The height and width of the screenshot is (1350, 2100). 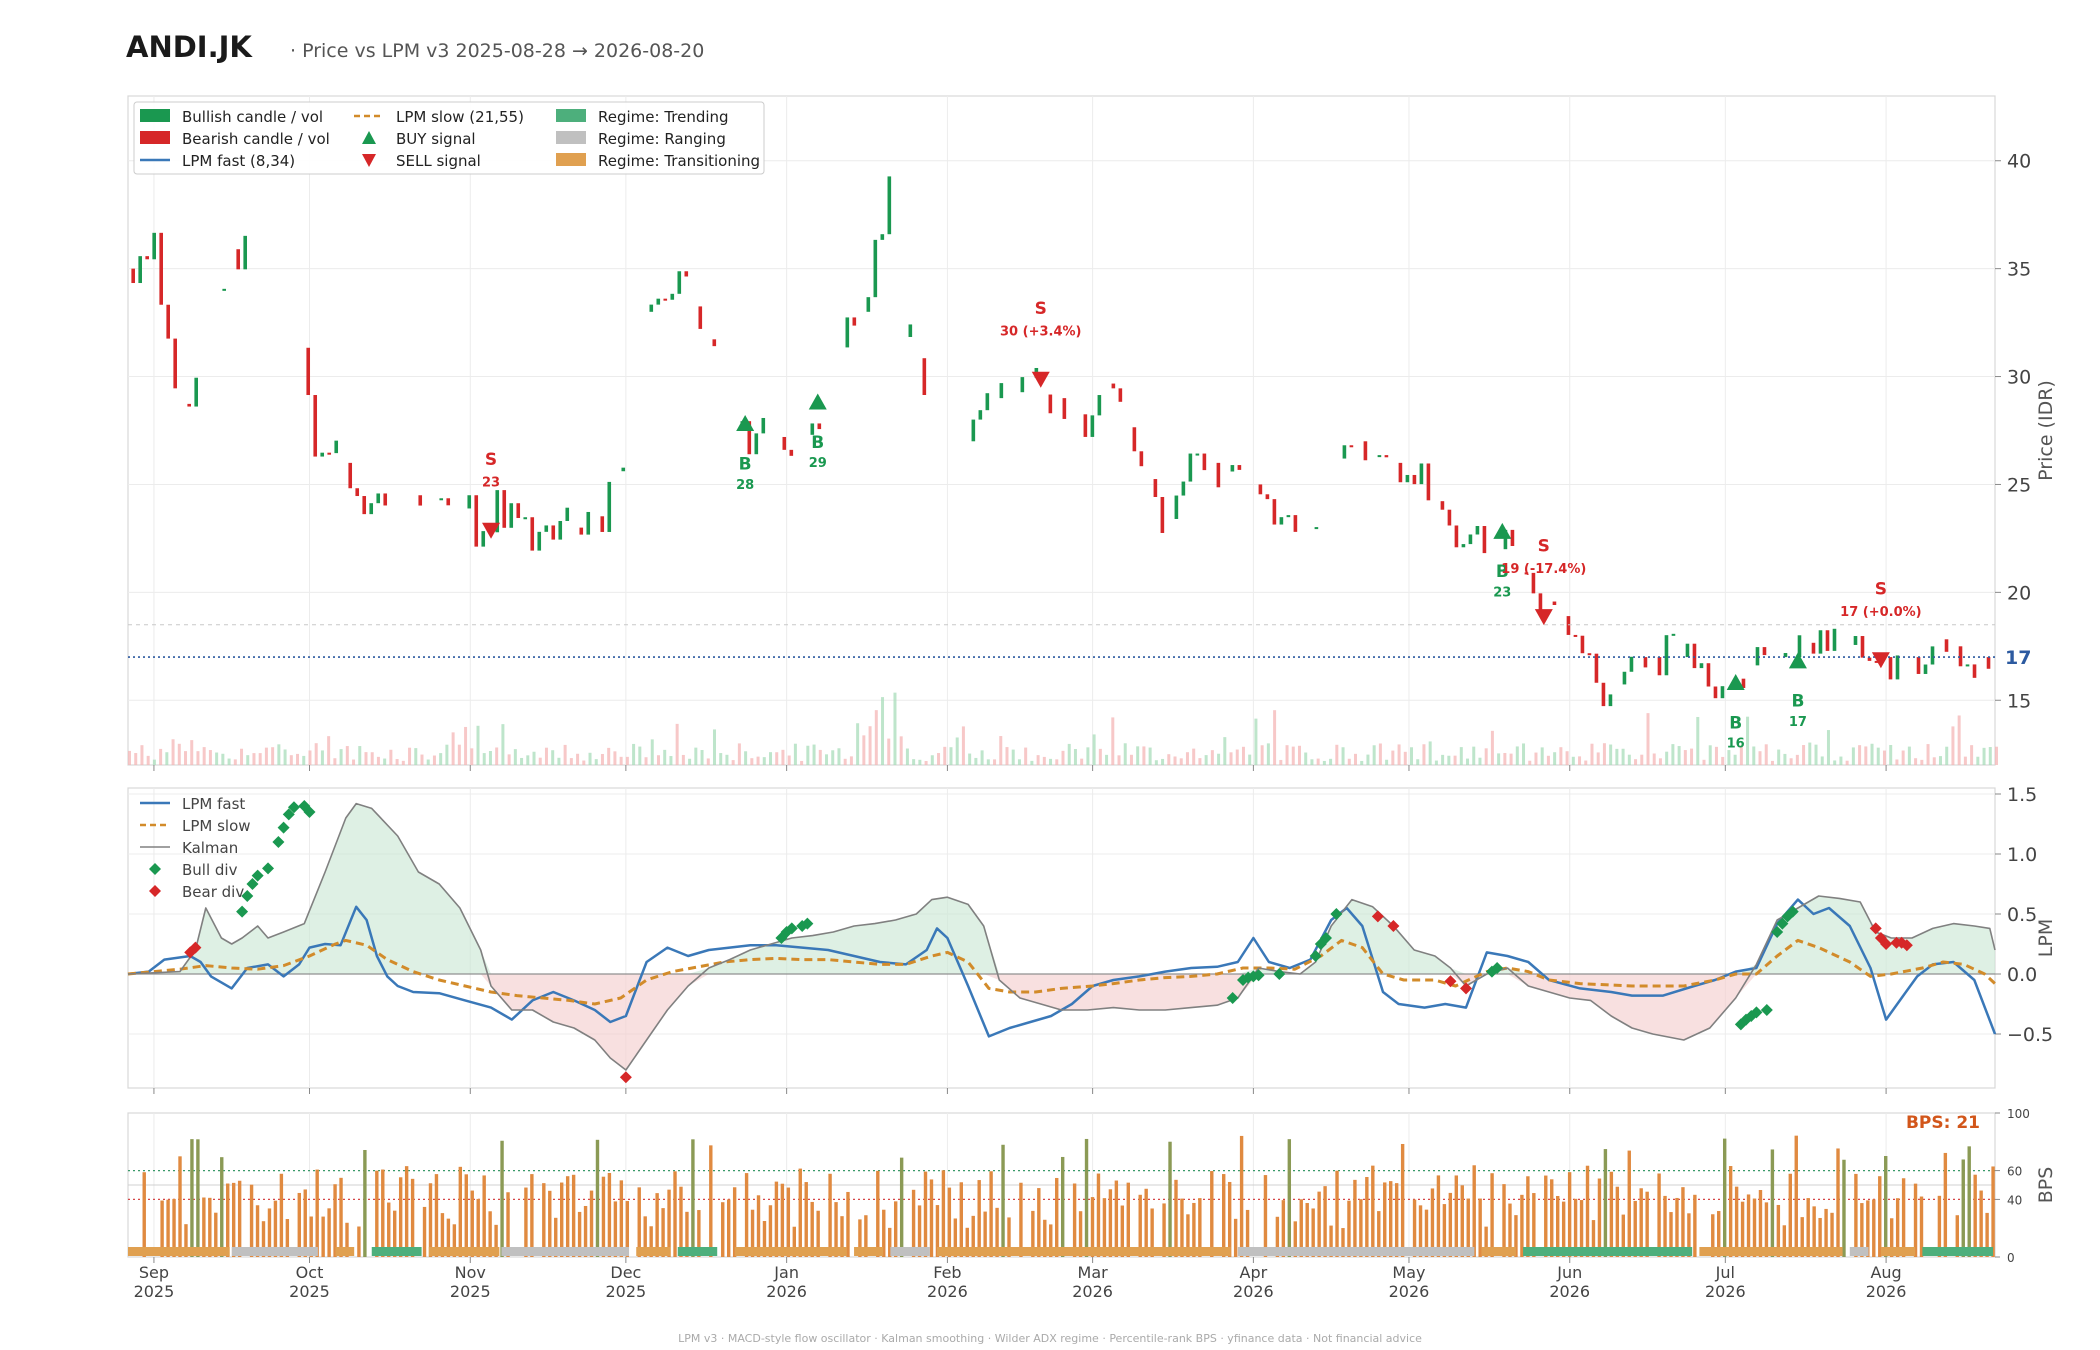 What do you see at coordinates (491, 483) in the screenshot?
I see `signal-value: 23` at bounding box center [491, 483].